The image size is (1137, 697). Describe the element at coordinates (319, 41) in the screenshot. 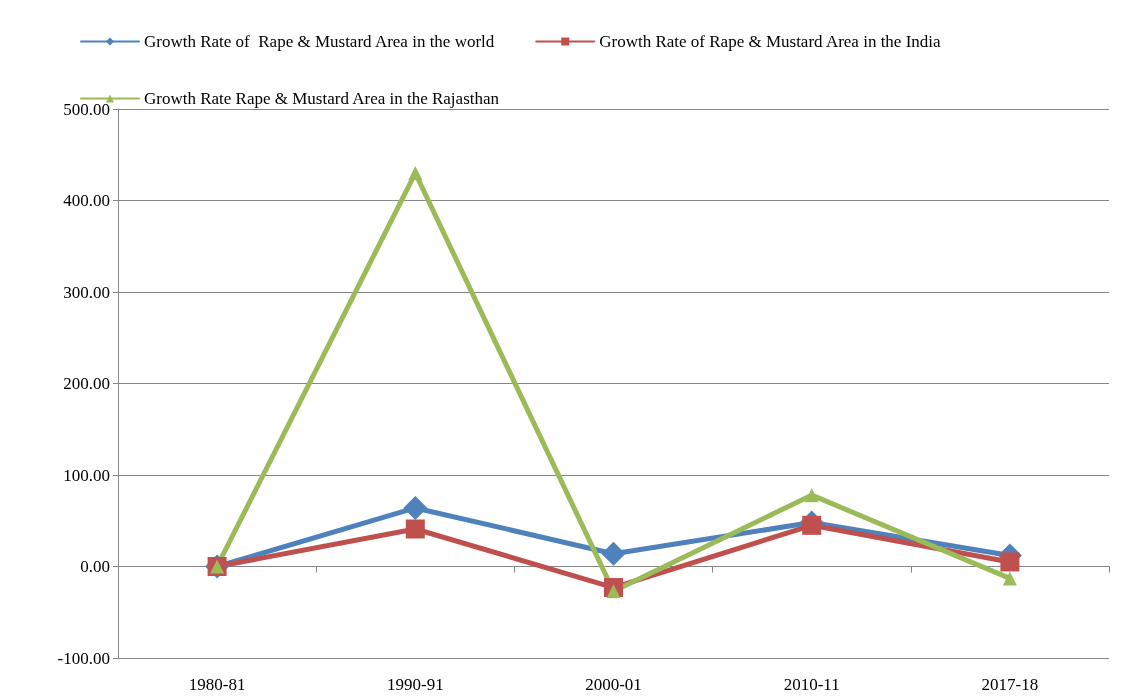

I see `legend-label: Growth Rate of Rape & Mustard Area in the world` at that location.